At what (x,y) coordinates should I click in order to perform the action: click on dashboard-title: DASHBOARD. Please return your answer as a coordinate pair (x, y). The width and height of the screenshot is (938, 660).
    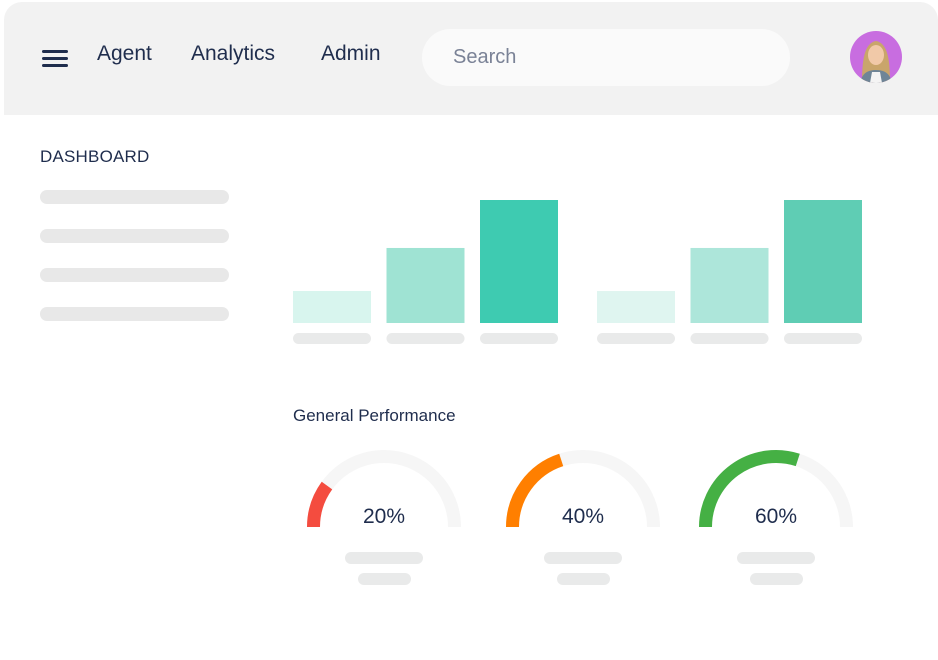
    Looking at the image, I should click on (95, 156).